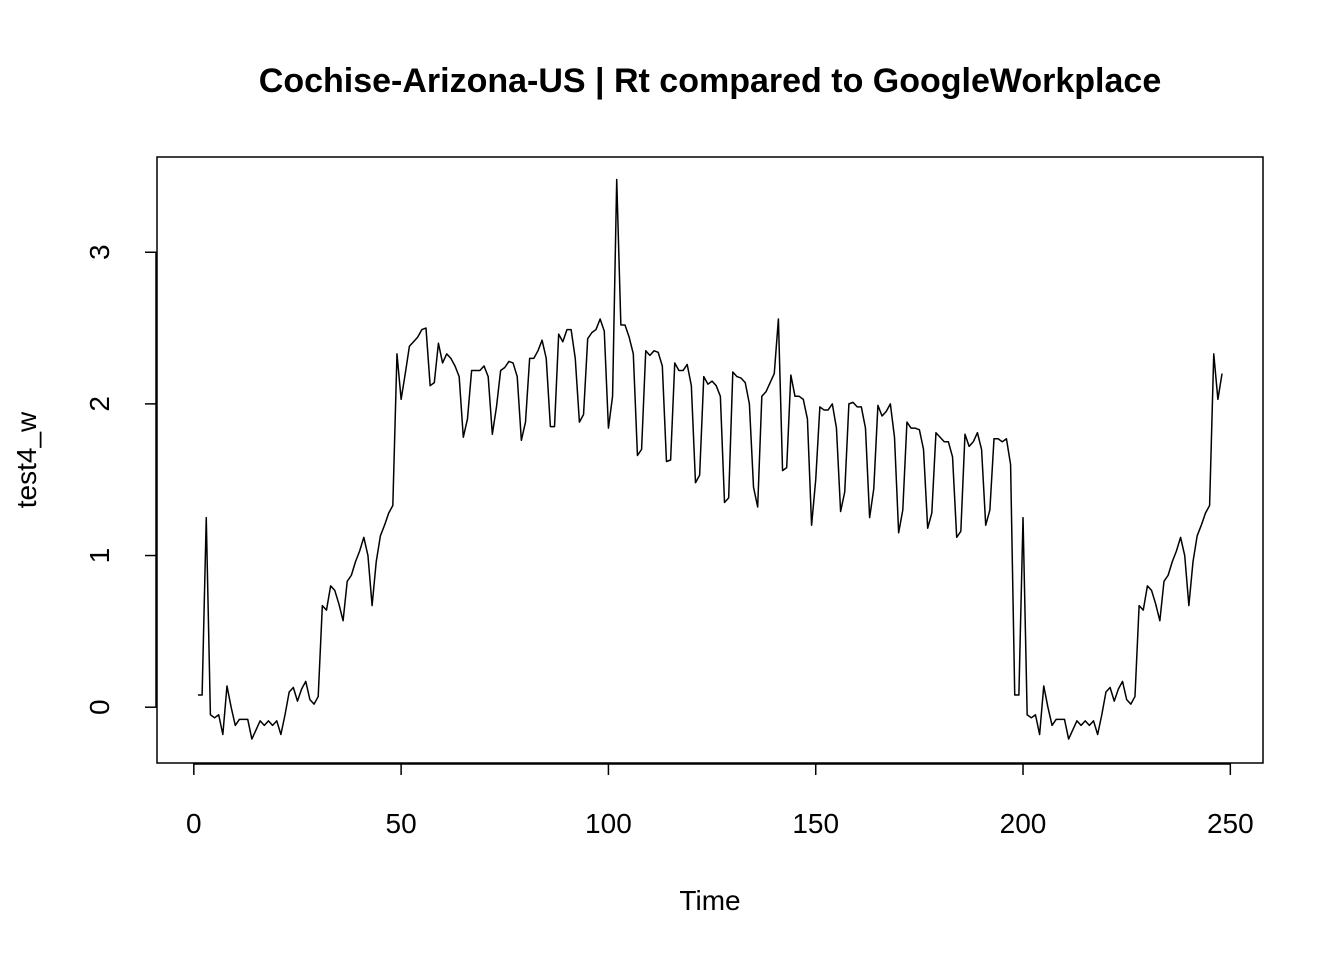 Image resolution: width=1344 pixels, height=960 pixels. I want to click on y-tick-label: 0, so click(99, 707).